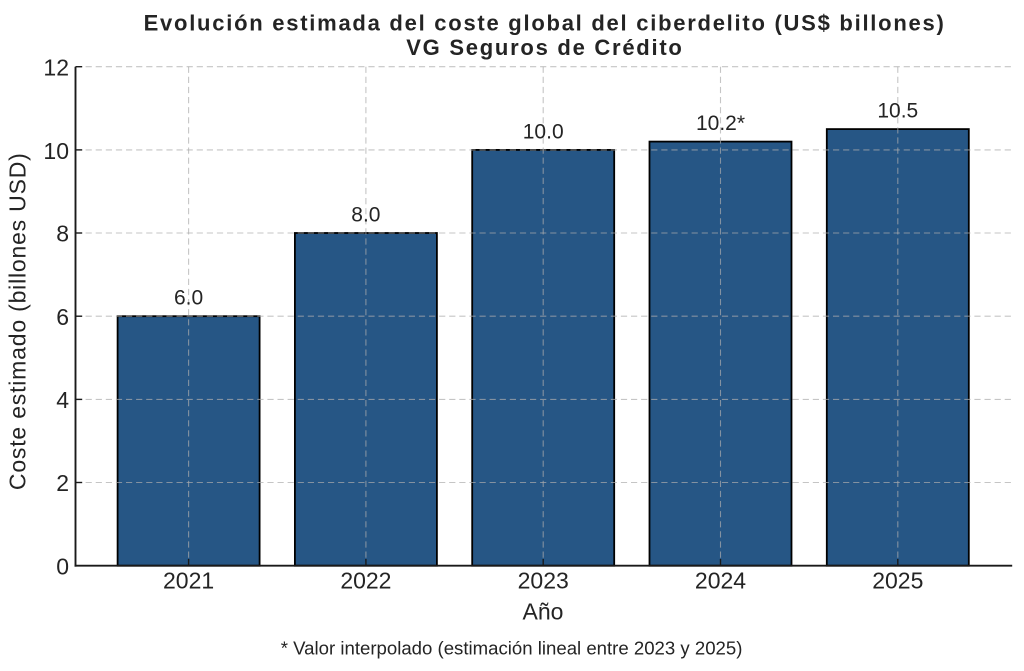  I want to click on svg-text: 6.0, so click(188, 298).